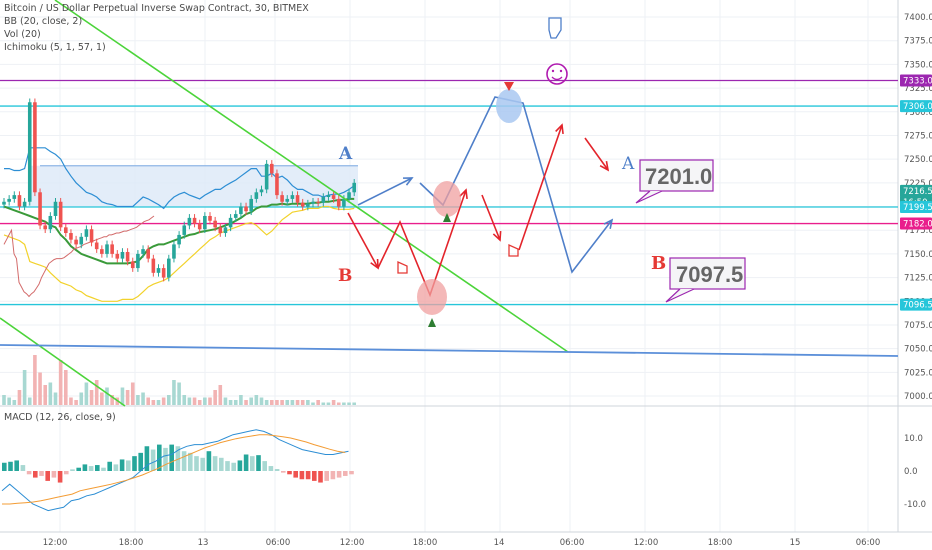 Image resolution: width=932 pixels, height=550 pixels. What do you see at coordinates (561, 71) in the screenshot?
I see `smiley-eye` at bounding box center [561, 71].